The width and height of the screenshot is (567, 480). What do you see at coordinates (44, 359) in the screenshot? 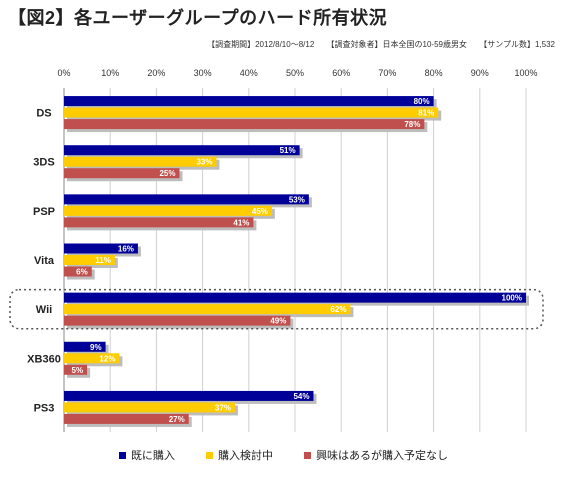
I see `category-label: XB360` at bounding box center [44, 359].